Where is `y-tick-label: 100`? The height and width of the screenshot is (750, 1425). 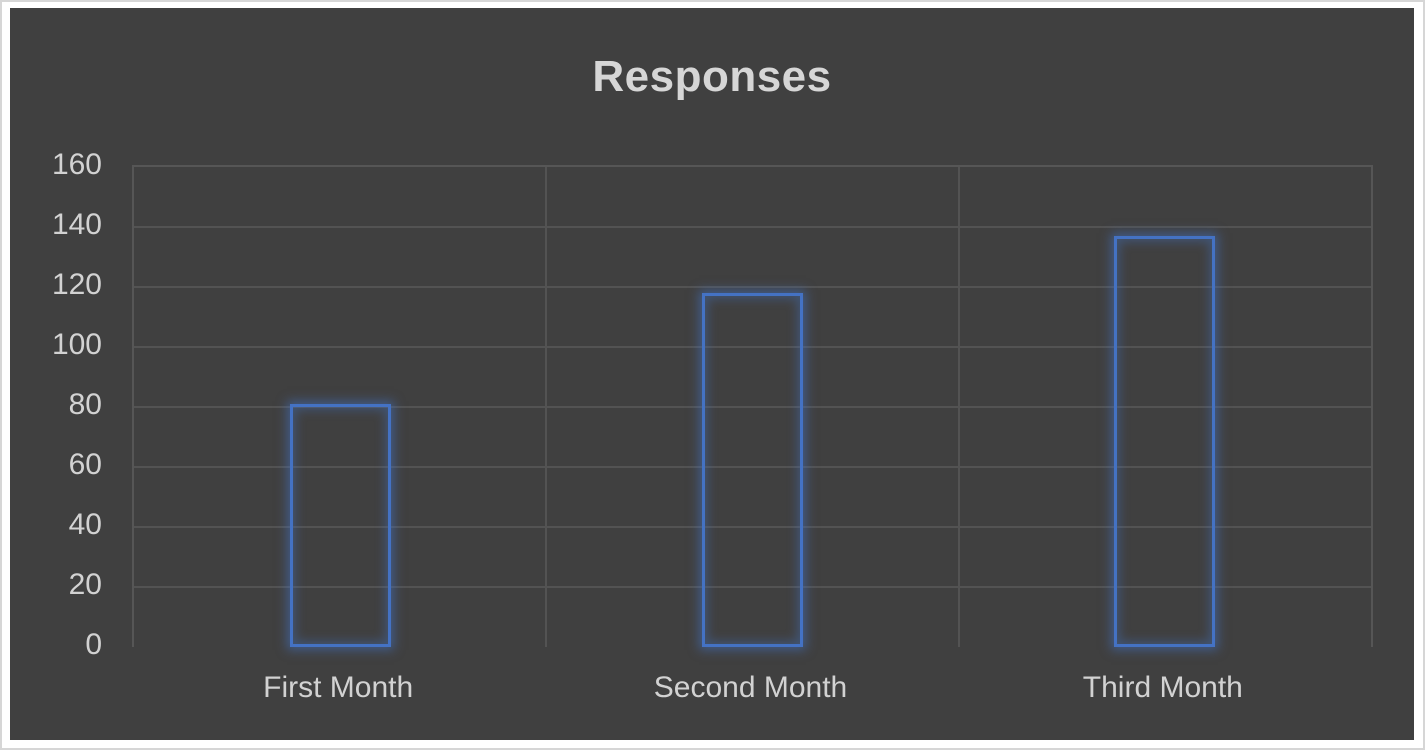 y-tick-label: 100 is located at coordinates (76, 344).